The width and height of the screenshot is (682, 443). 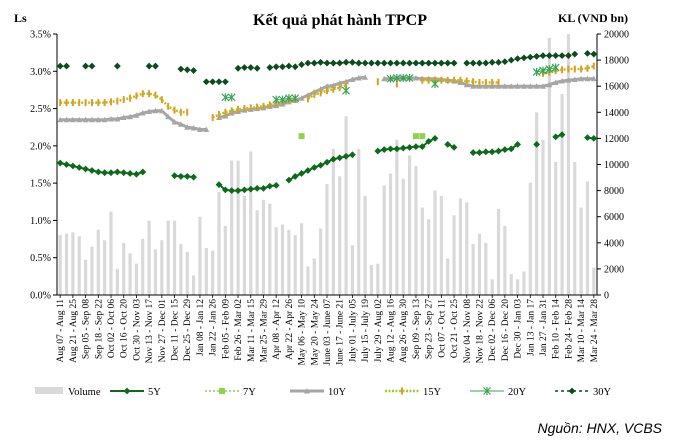 What do you see at coordinates (49, 390) in the screenshot?
I see `legend-swatch-volume` at bounding box center [49, 390].